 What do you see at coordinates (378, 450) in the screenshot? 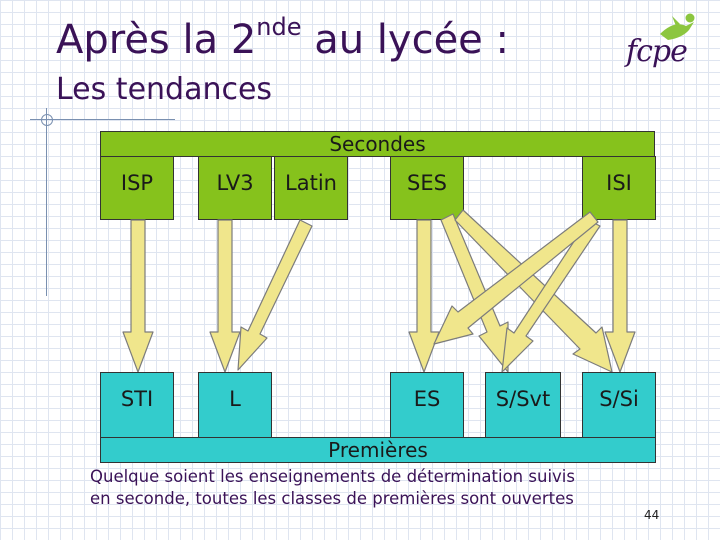
I see `premieres-band: Premières` at bounding box center [378, 450].